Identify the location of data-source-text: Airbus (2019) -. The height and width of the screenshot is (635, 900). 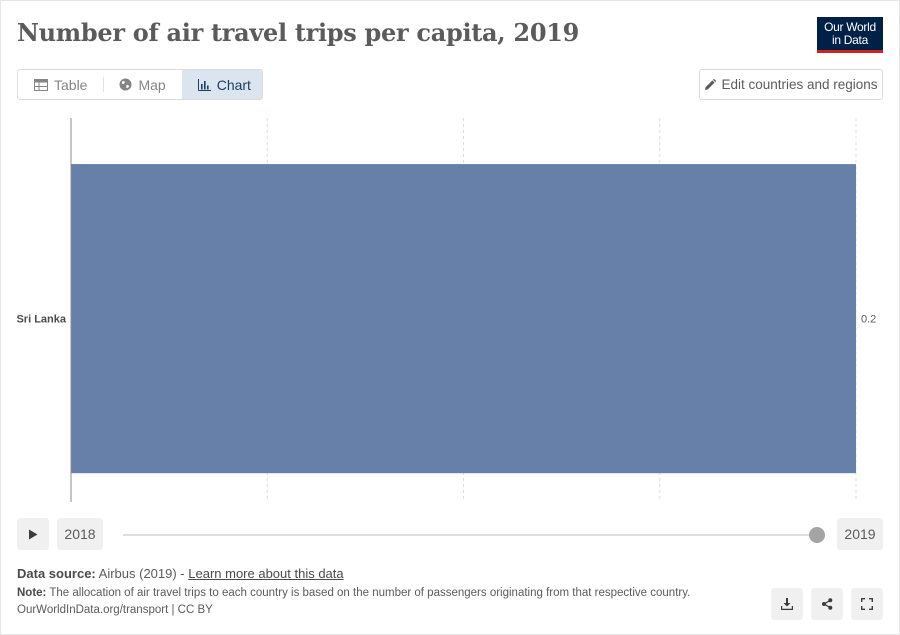
(143, 573).